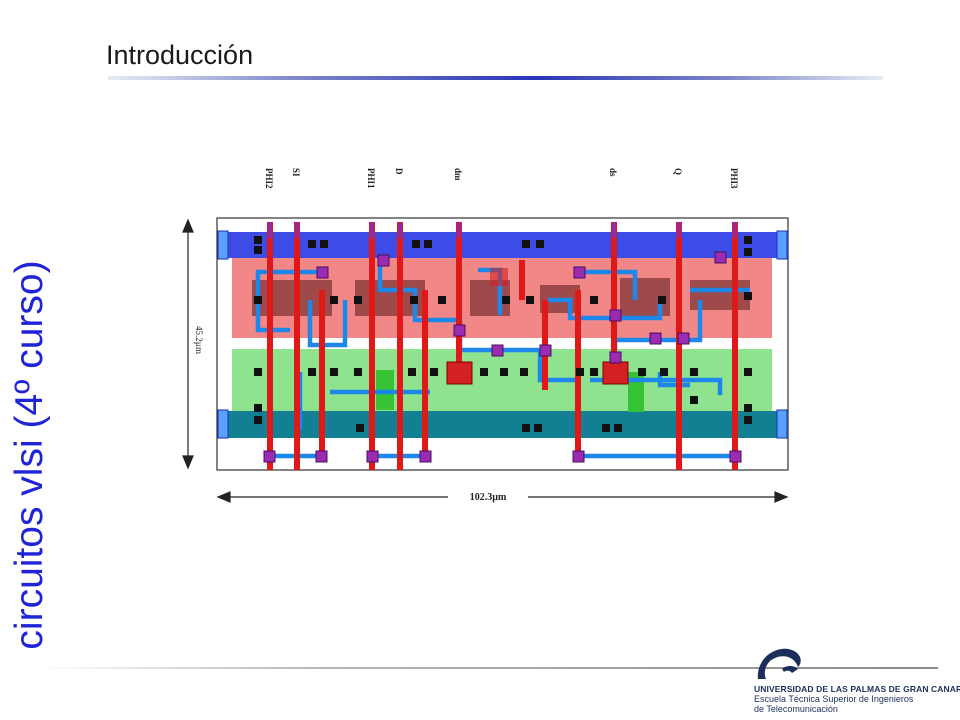 The height and width of the screenshot is (720, 960). Describe the element at coordinates (488, 668) in the screenshot. I see `footer-rule` at that location.